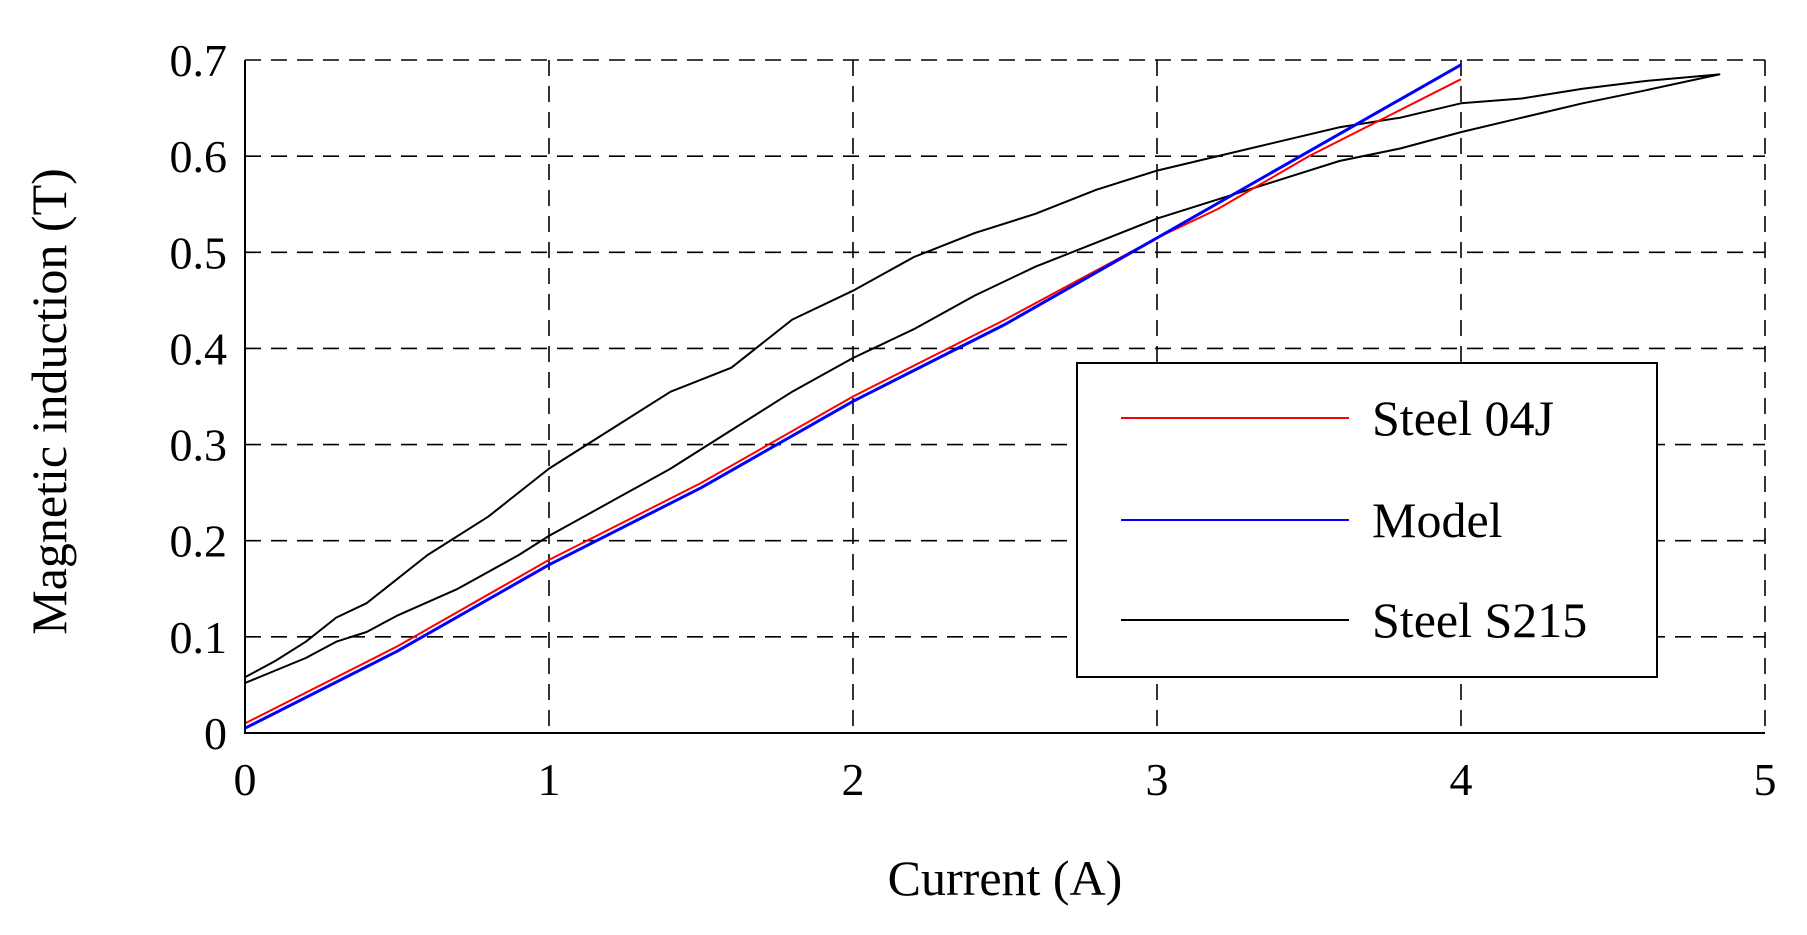 The width and height of the screenshot is (1807, 935). I want to click on legend-label: Model, so click(1437, 520).